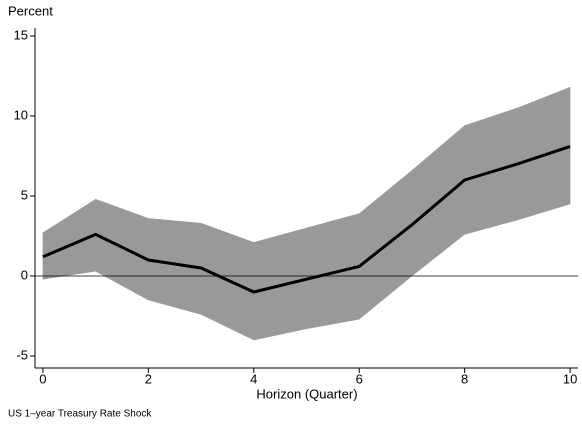 This screenshot has width=582, height=426. Describe the element at coordinates (570, 378) in the screenshot. I see `x-tick-label: 10` at that location.